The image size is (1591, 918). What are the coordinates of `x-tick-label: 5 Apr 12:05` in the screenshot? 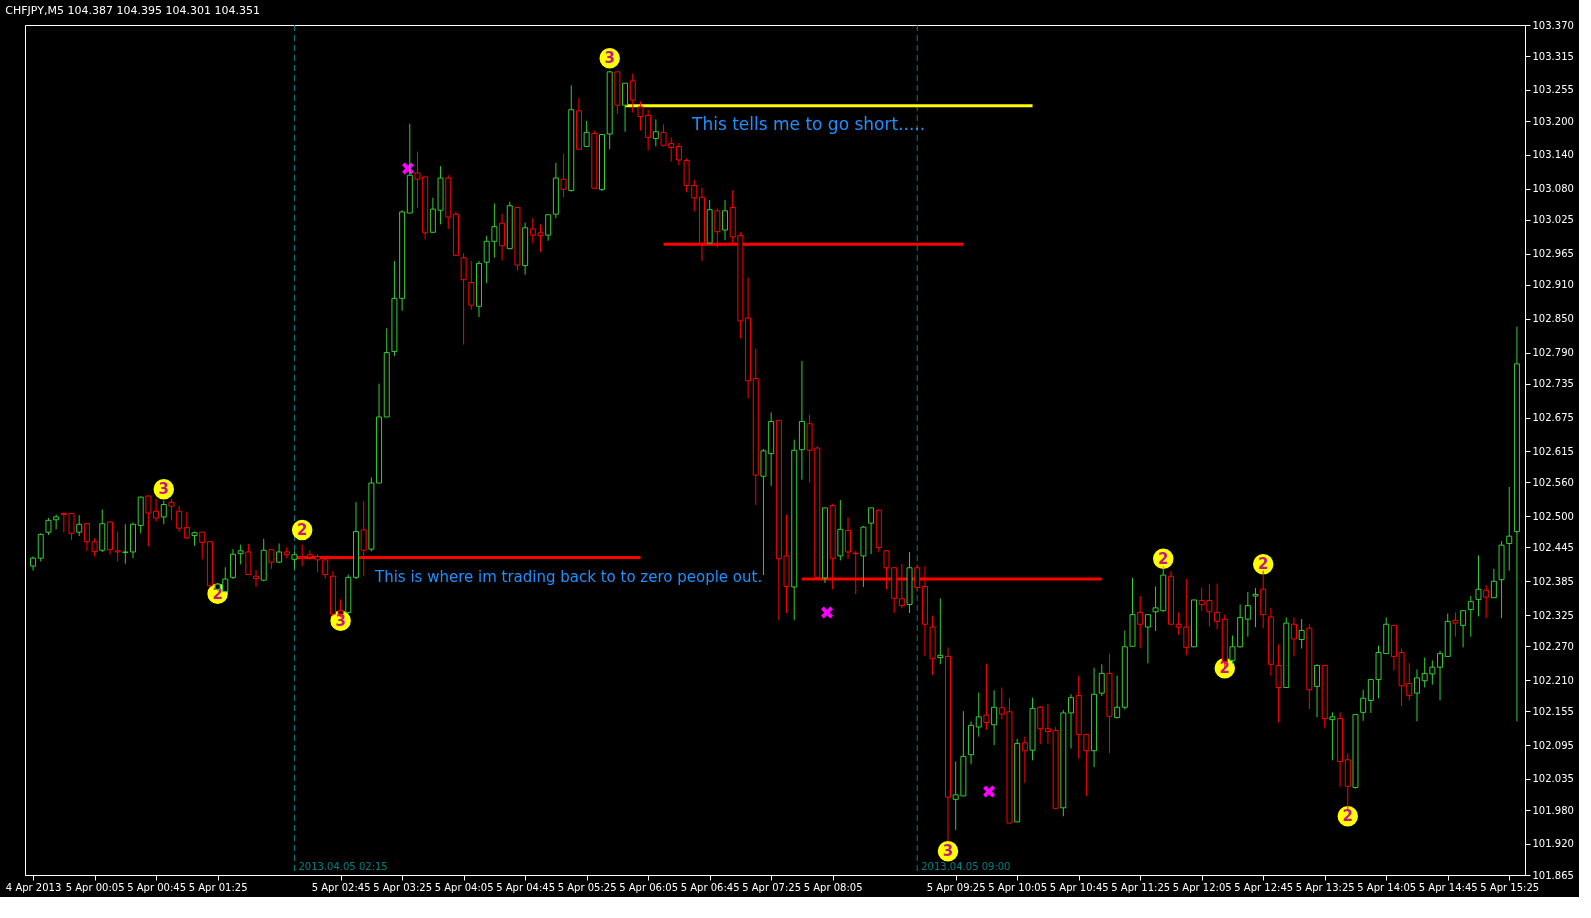 It's located at (1202, 887).